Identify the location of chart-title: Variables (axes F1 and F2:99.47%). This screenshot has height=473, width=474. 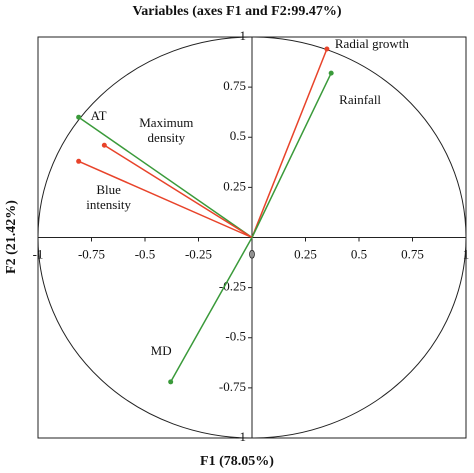
(236, 11).